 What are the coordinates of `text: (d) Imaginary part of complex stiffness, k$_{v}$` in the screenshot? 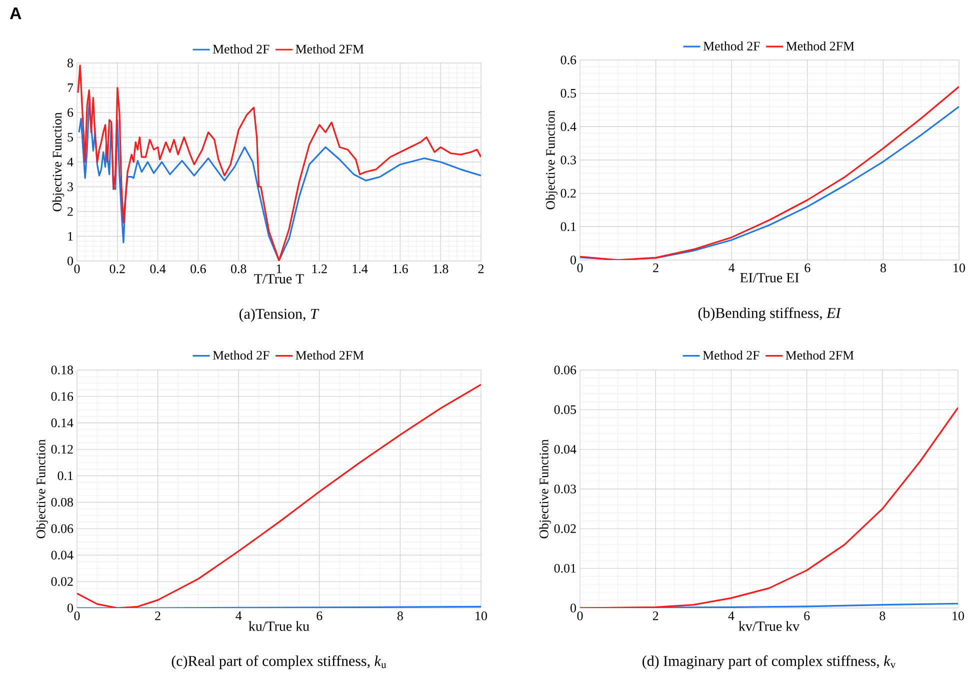 It's located at (769, 662).